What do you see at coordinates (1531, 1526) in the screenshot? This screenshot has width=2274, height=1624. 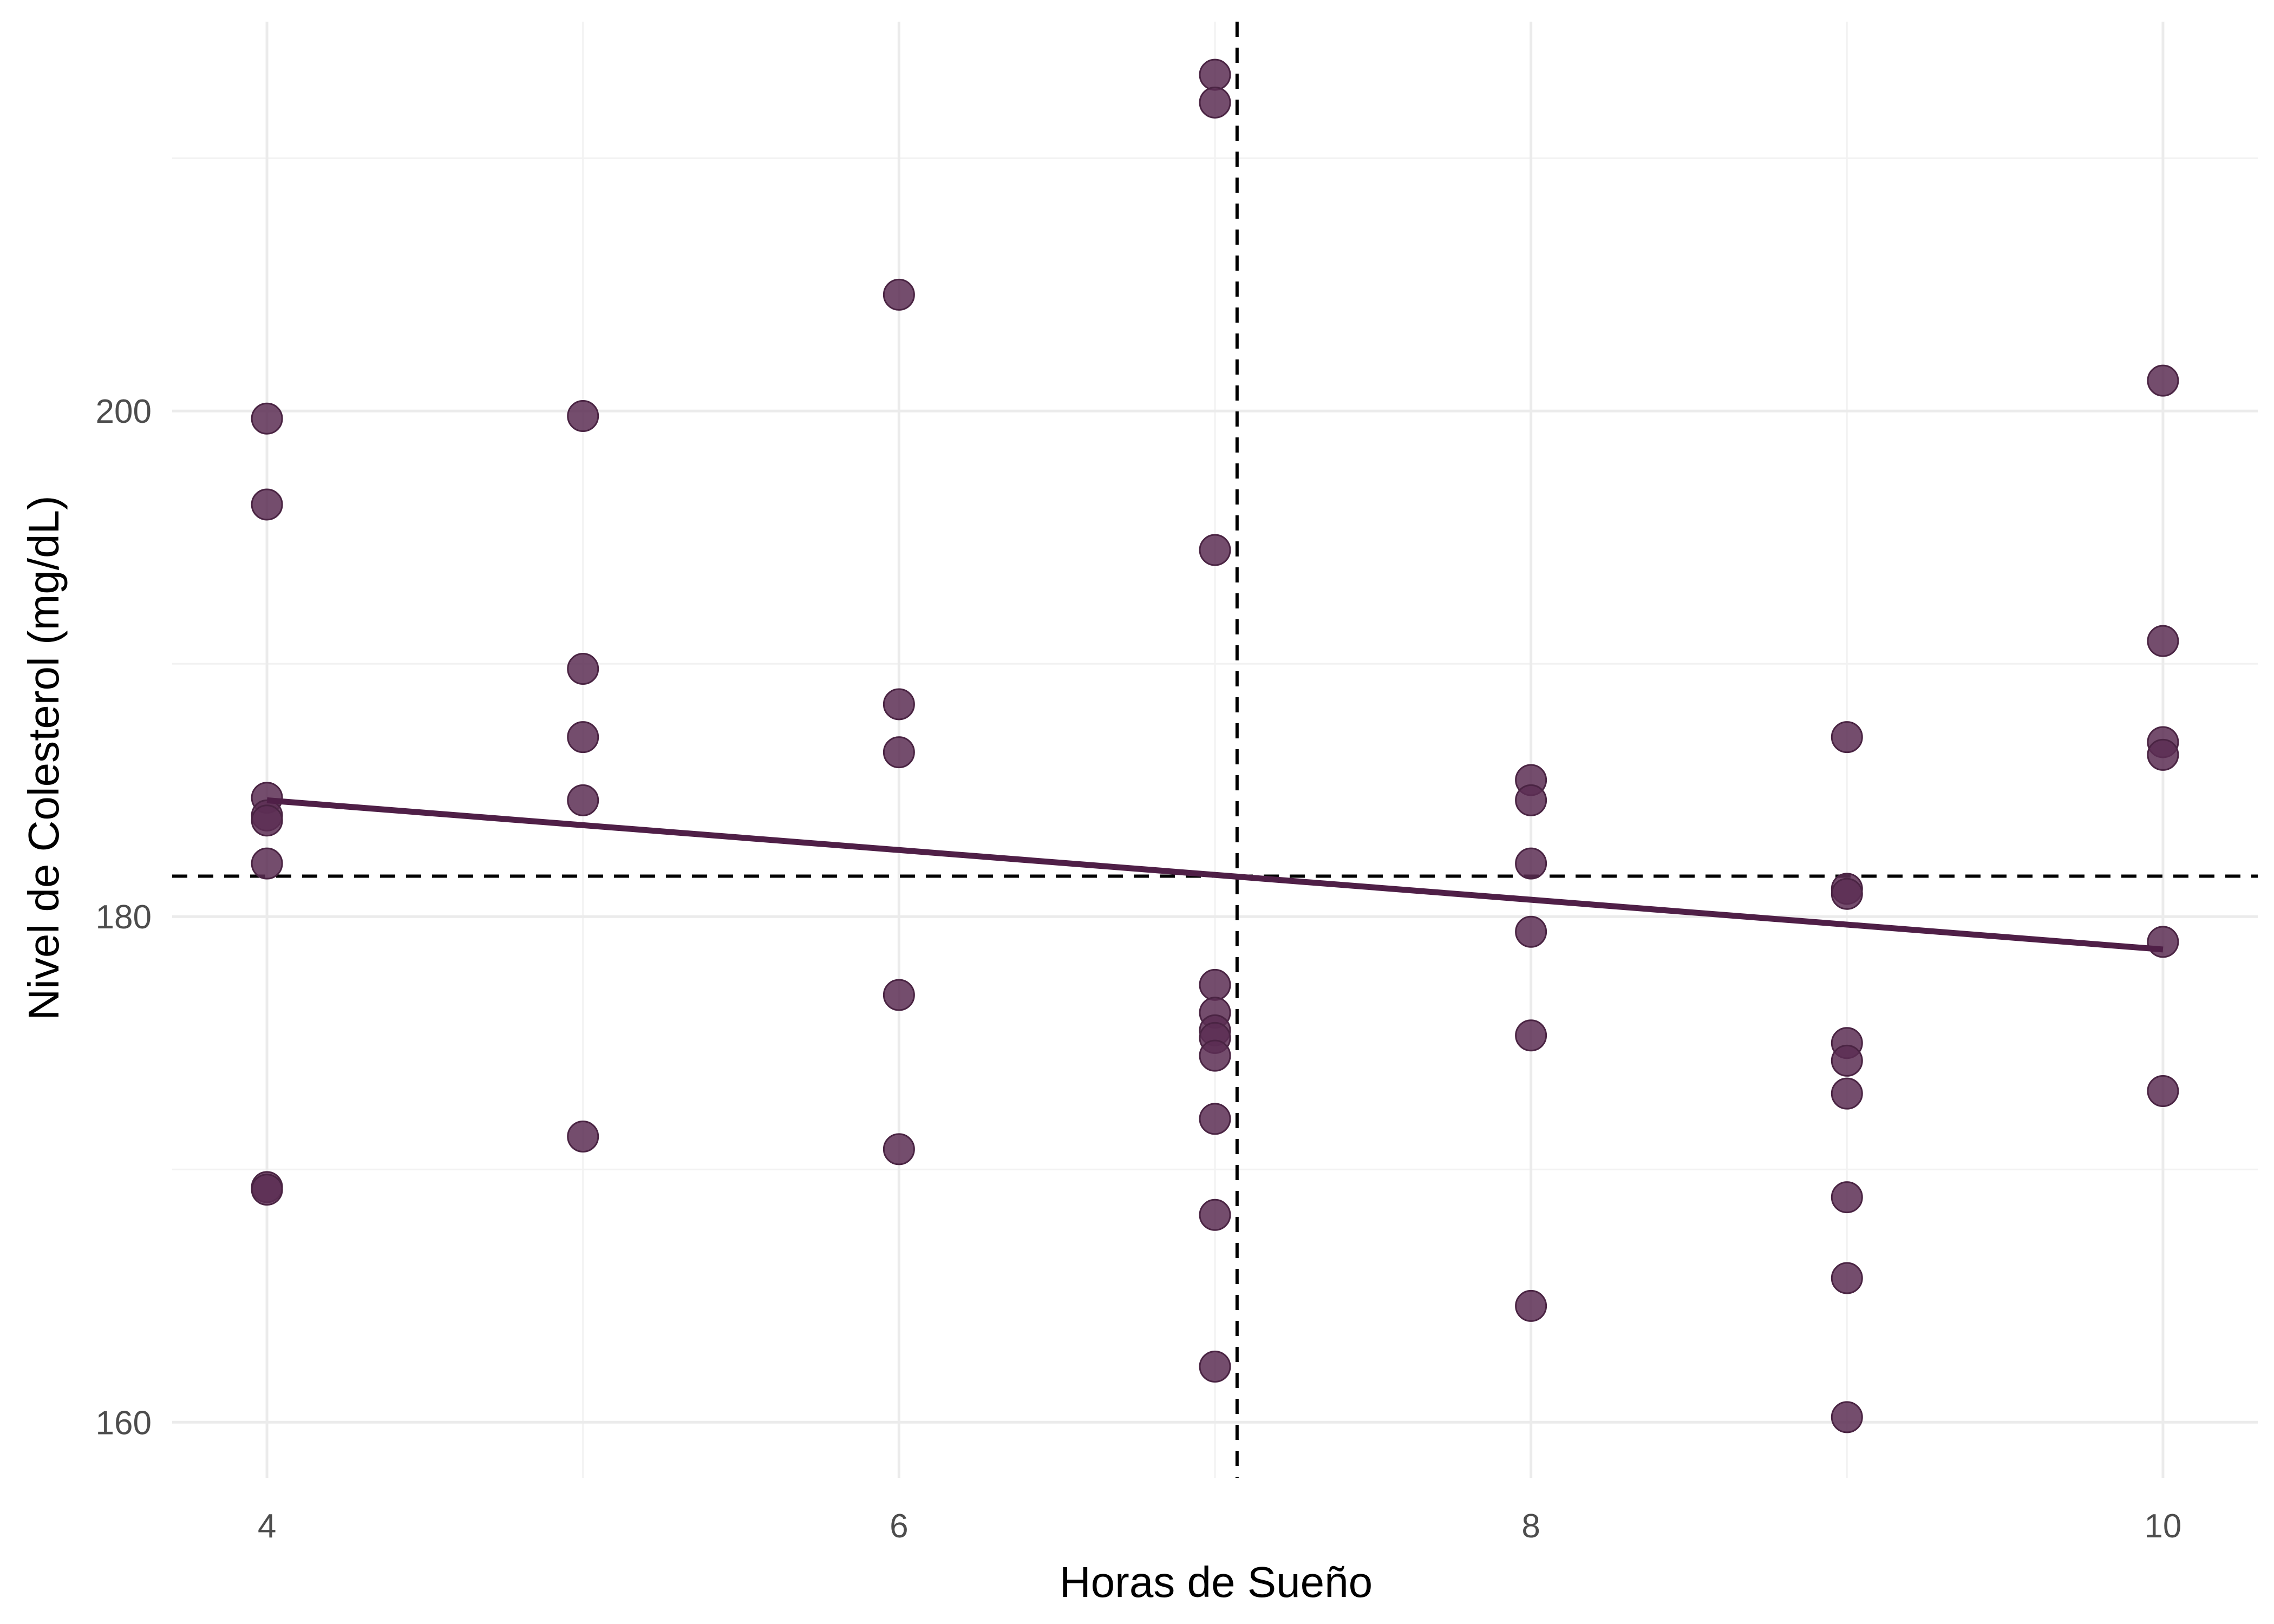 I see `x-tick-label: 8` at bounding box center [1531, 1526].